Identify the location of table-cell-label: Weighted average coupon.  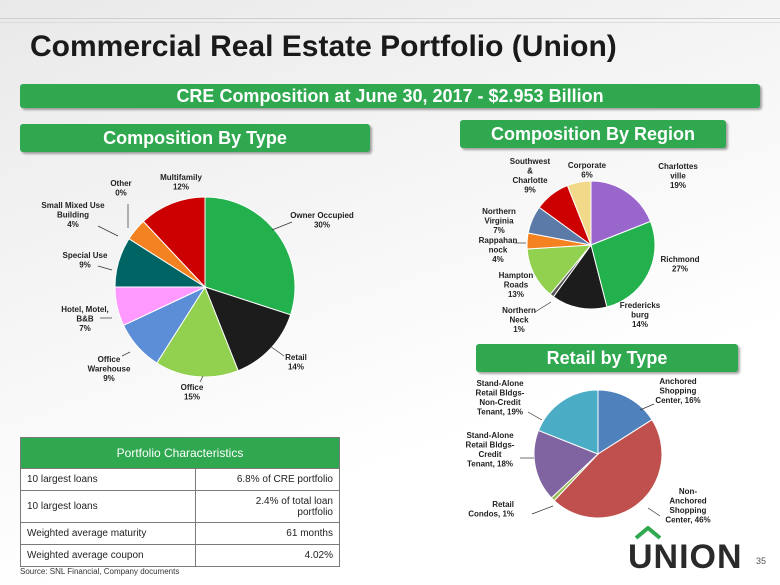
(108, 555).